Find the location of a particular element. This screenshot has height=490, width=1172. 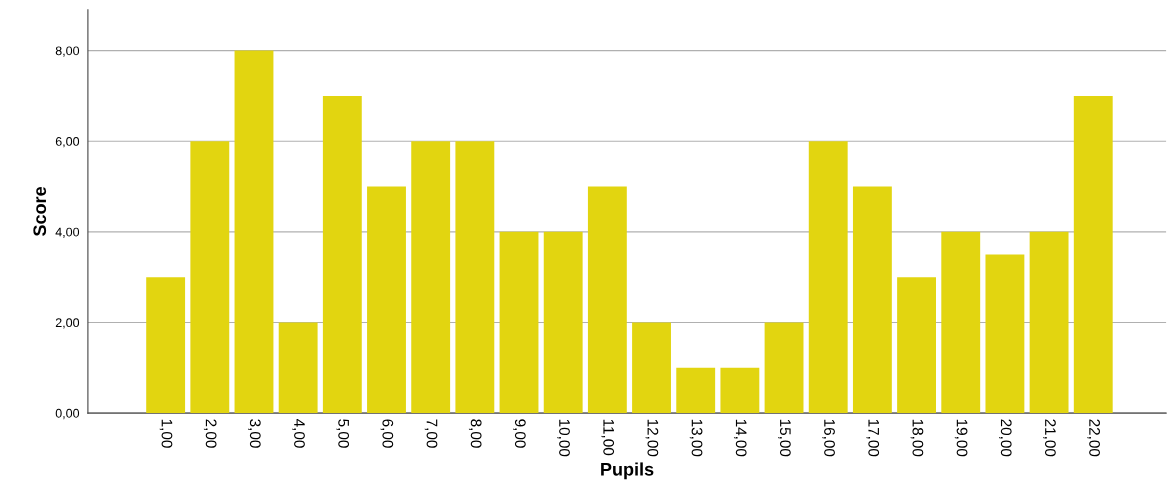

x-tick-label: 12,00 is located at coordinates (652, 438).